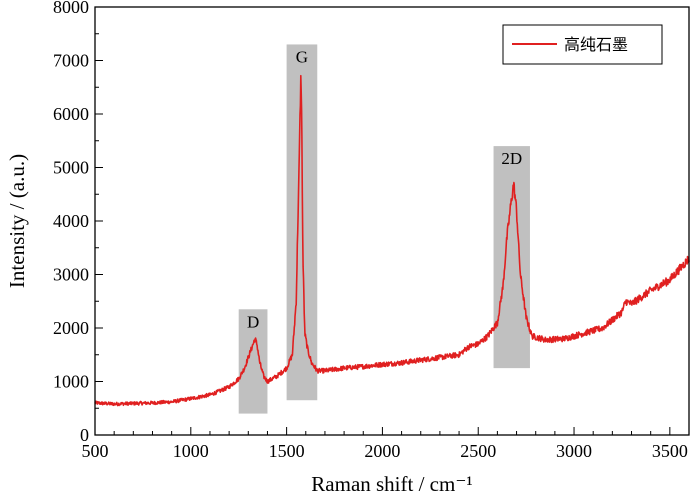 This screenshot has width=700, height=500. I want to click on x-axis-ticks: 500 1000 1500 2000 2500 3000 3500, so click(386, 444).